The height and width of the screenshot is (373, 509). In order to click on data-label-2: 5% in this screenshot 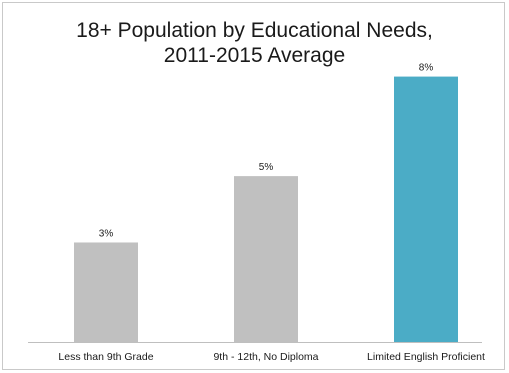, I will do `click(266, 167)`.